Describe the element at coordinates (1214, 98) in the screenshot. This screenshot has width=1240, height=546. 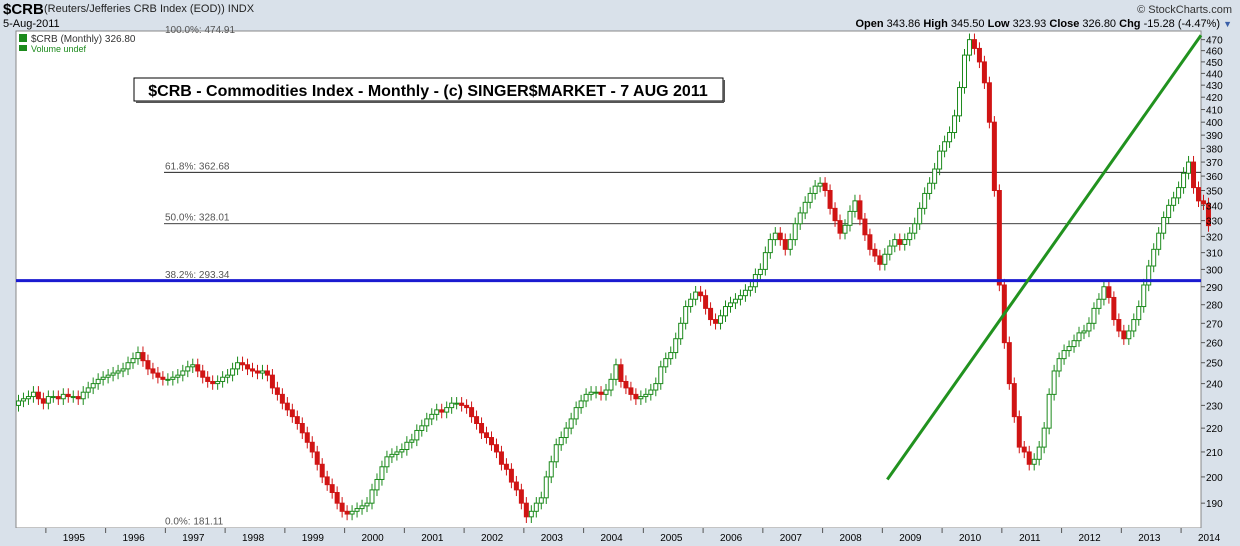
I see `y-tick-label: 420` at that location.